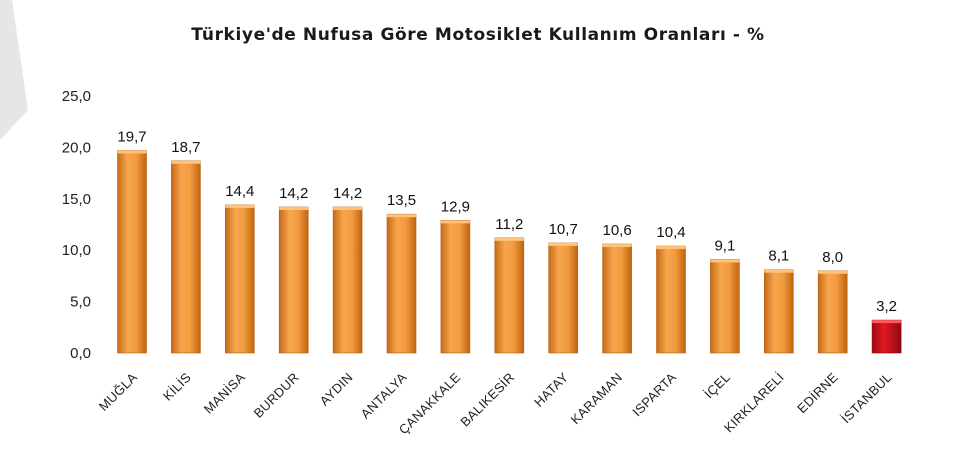 The height and width of the screenshot is (456, 964). What do you see at coordinates (724, 245) in the screenshot?
I see `data-label: 9,1` at bounding box center [724, 245].